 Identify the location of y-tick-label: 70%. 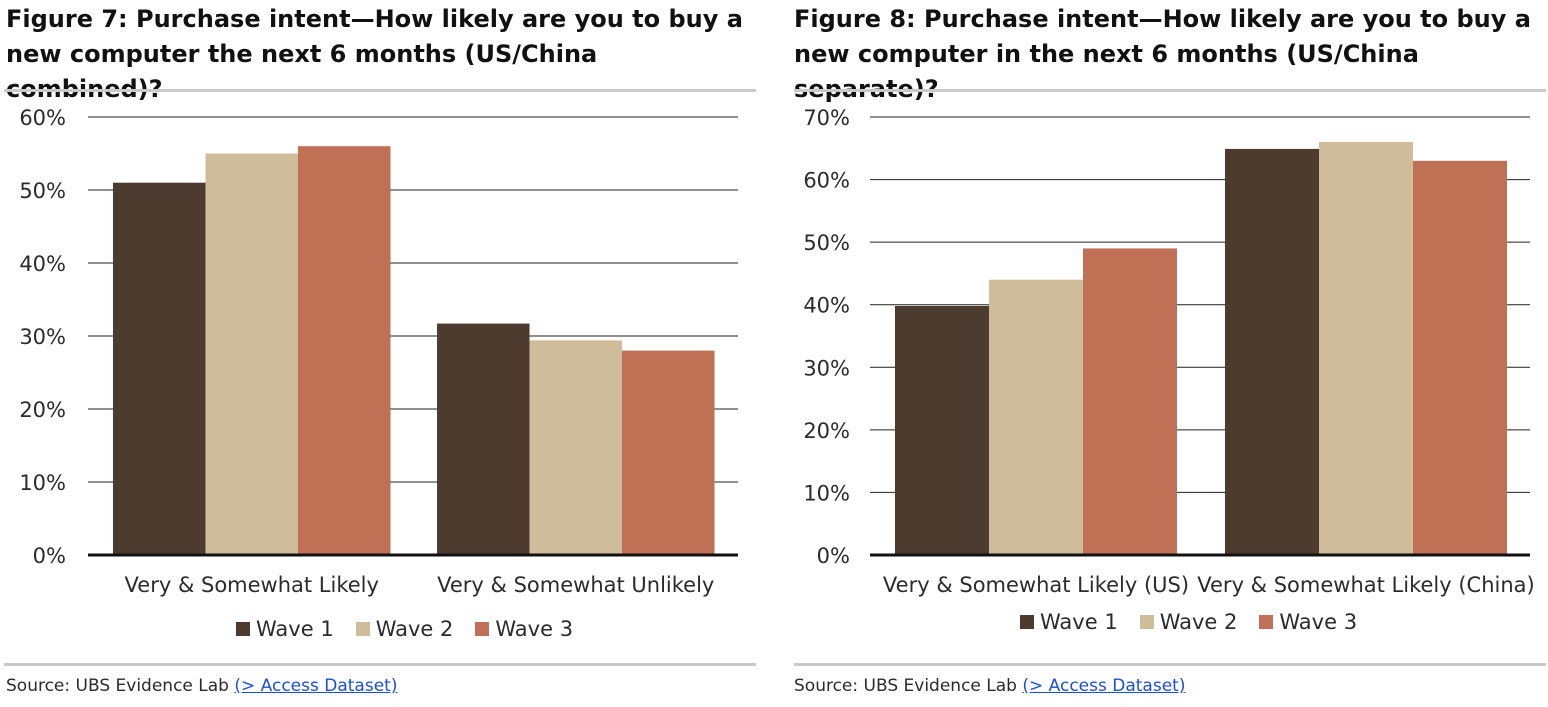
(826, 118).